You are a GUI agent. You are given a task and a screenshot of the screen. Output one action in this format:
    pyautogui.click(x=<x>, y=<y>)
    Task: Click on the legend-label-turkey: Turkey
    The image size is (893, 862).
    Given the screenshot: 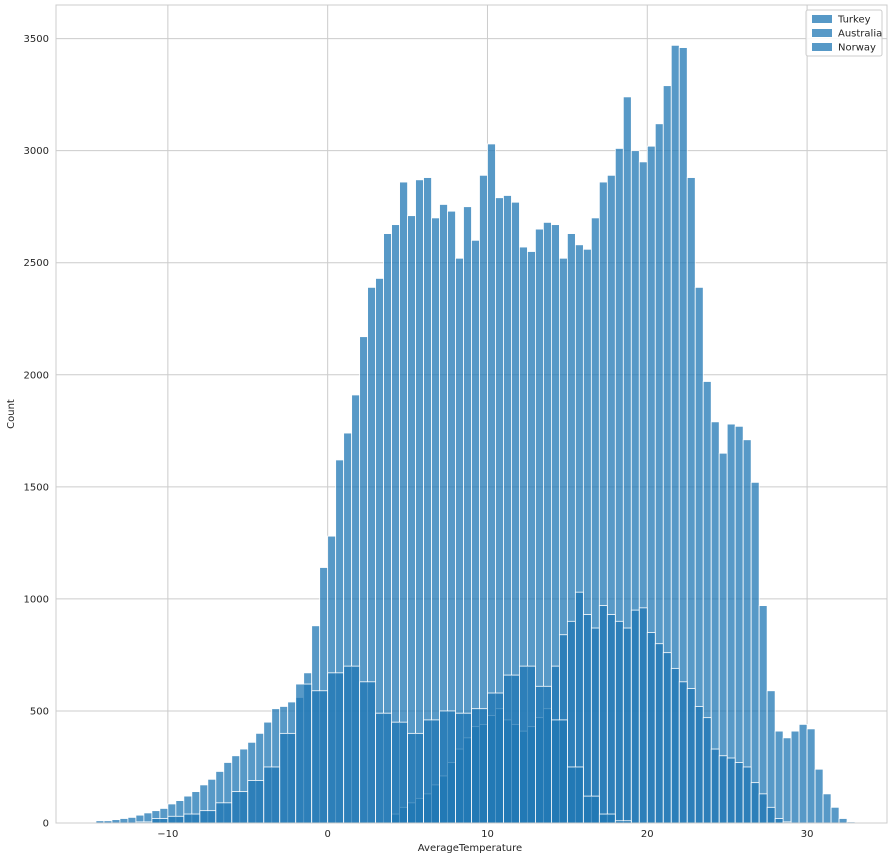 What is the action you would take?
    pyautogui.click(x=854, y=20)
    